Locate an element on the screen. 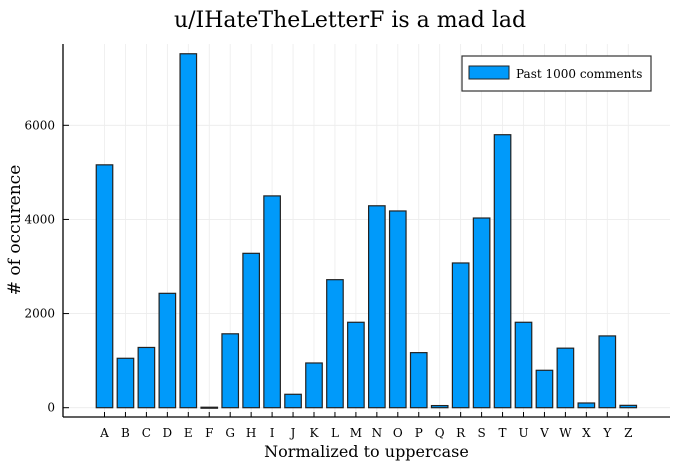  x-tick-label: R is located at coordinates (461, 433).